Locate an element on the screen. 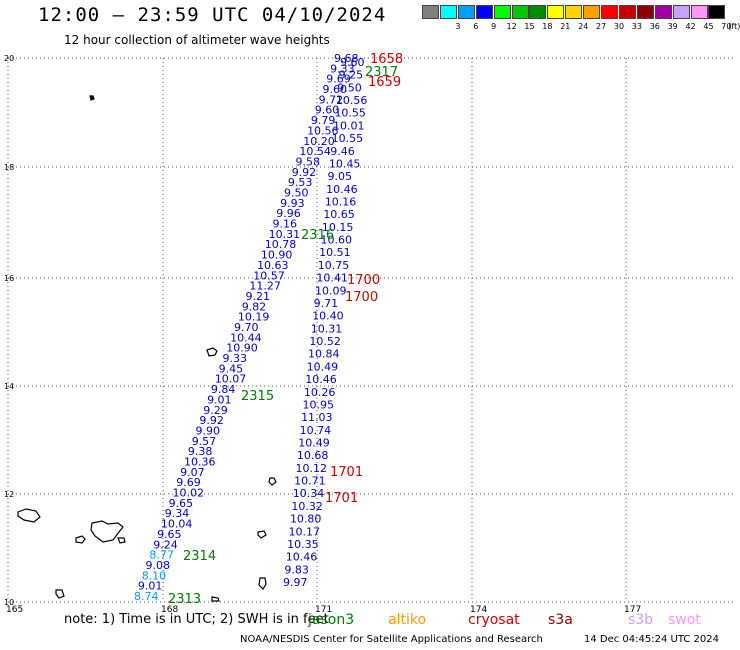 Image resolution: width=740 pixels, height=650 pixels. wave-height-value: 10.74 is located at coordinates (316, 430).